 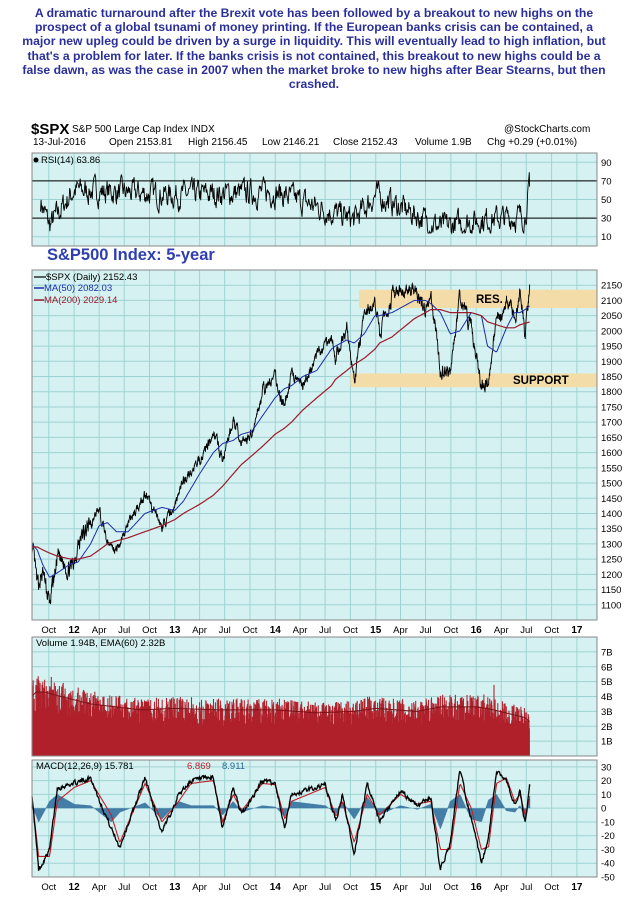 I want to click on macd-line, so click(x=281, y=820).